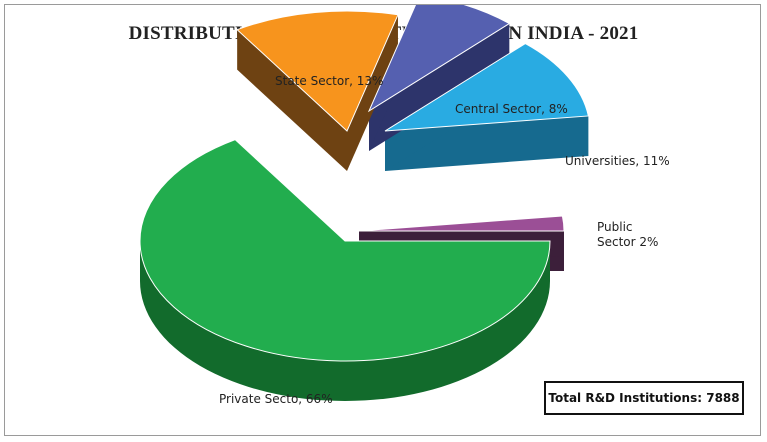  I want to click on slice-label: Sector 2%, so click(627, 242).